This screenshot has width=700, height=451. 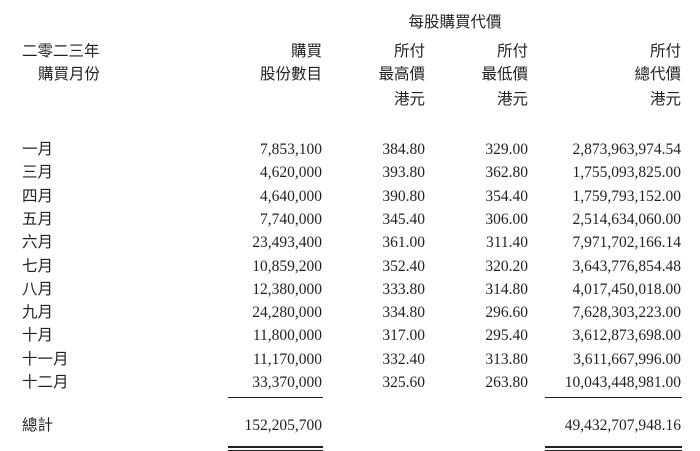 I want to click on total-price-cell: 2,873,963,974.54, so click(x=627, y=149).